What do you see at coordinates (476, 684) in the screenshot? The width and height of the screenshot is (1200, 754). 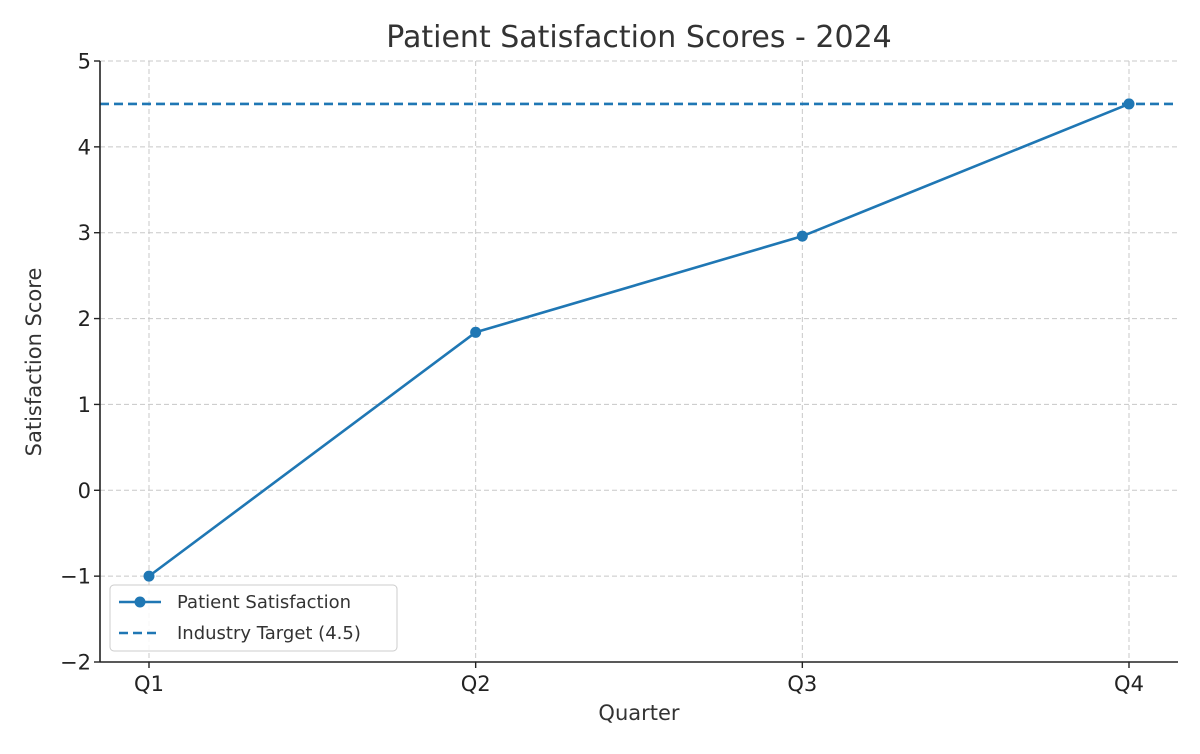 I see `x-tick-label: Q2` at bounding box center [476, 684].